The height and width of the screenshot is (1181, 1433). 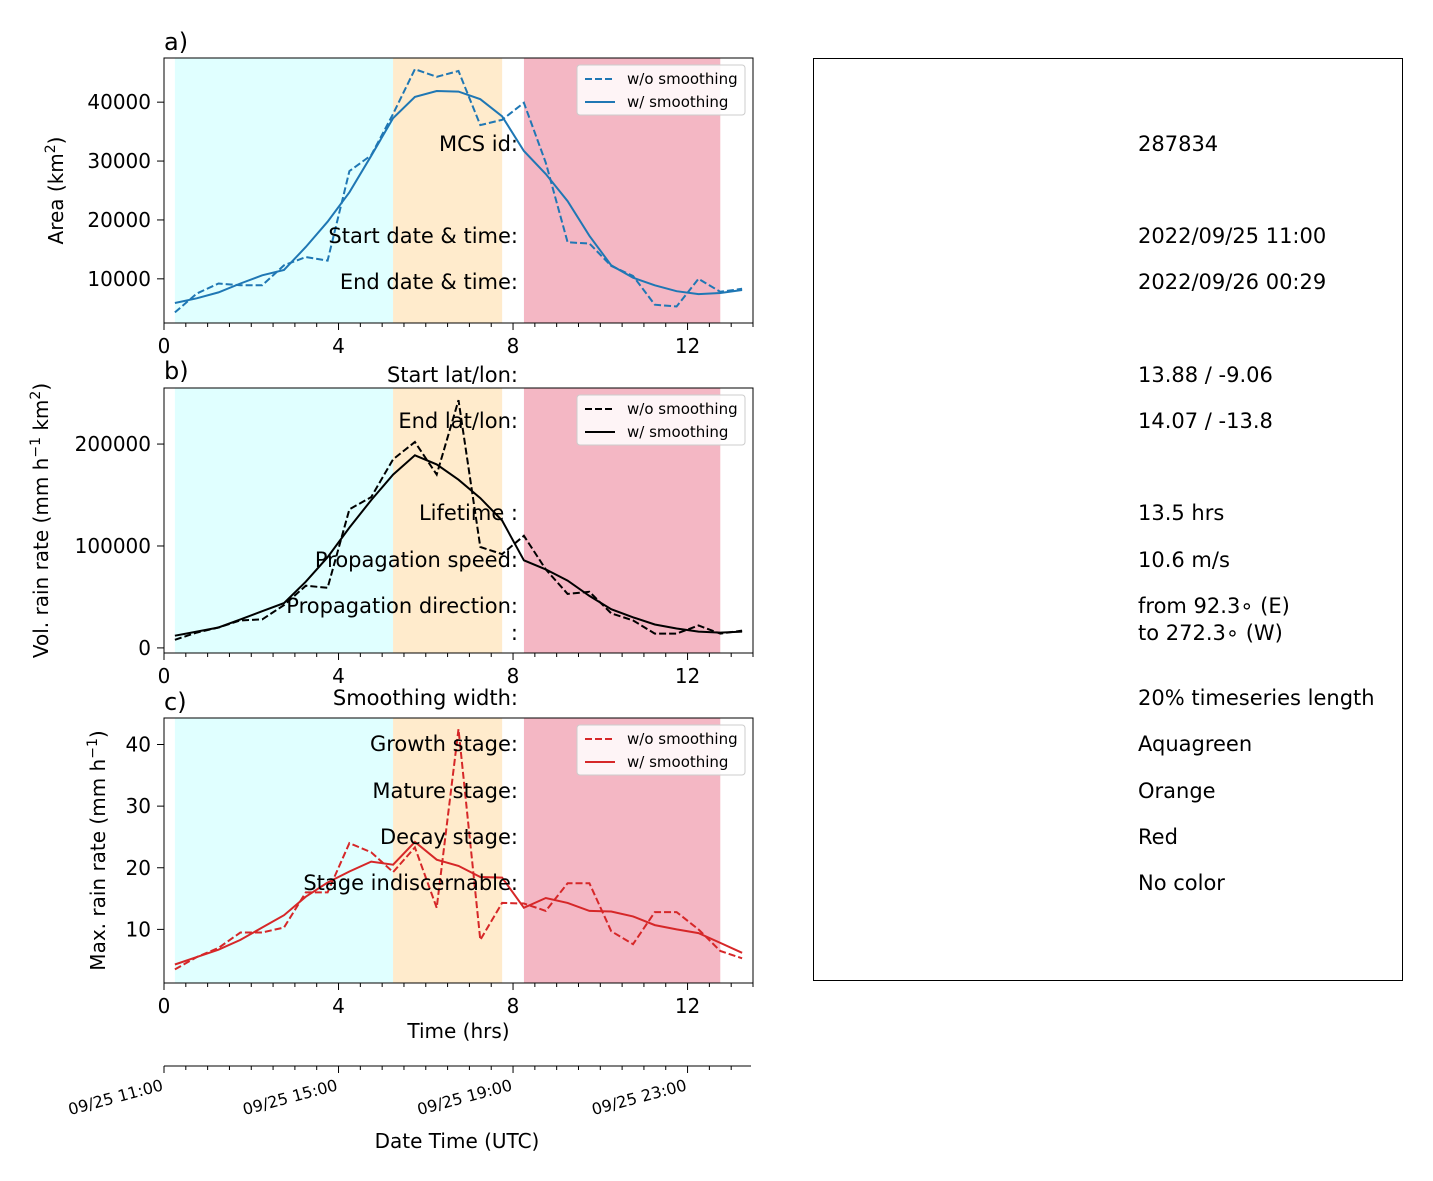 I want to click on info-label: Decay stage:, so click(x=449, y=837).